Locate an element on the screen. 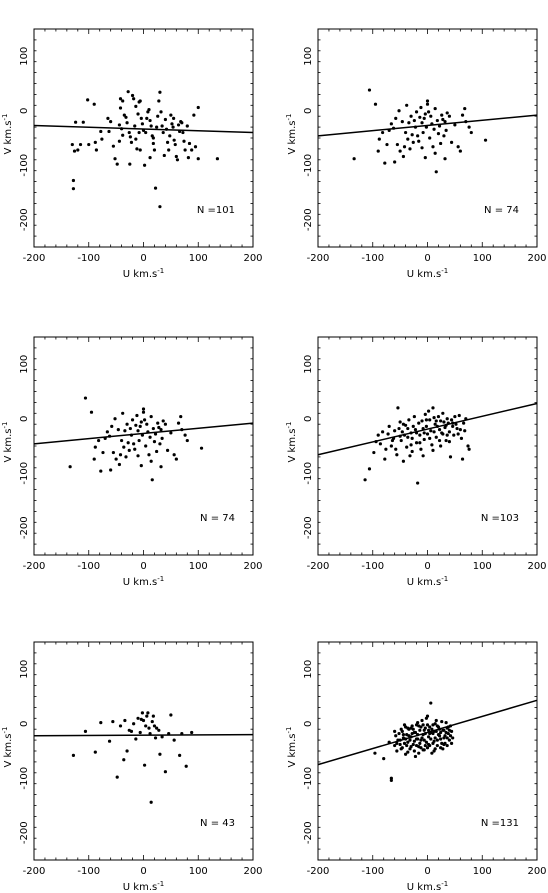  x-axis-label: U km.s-1 is located at coordinates (427, 273).